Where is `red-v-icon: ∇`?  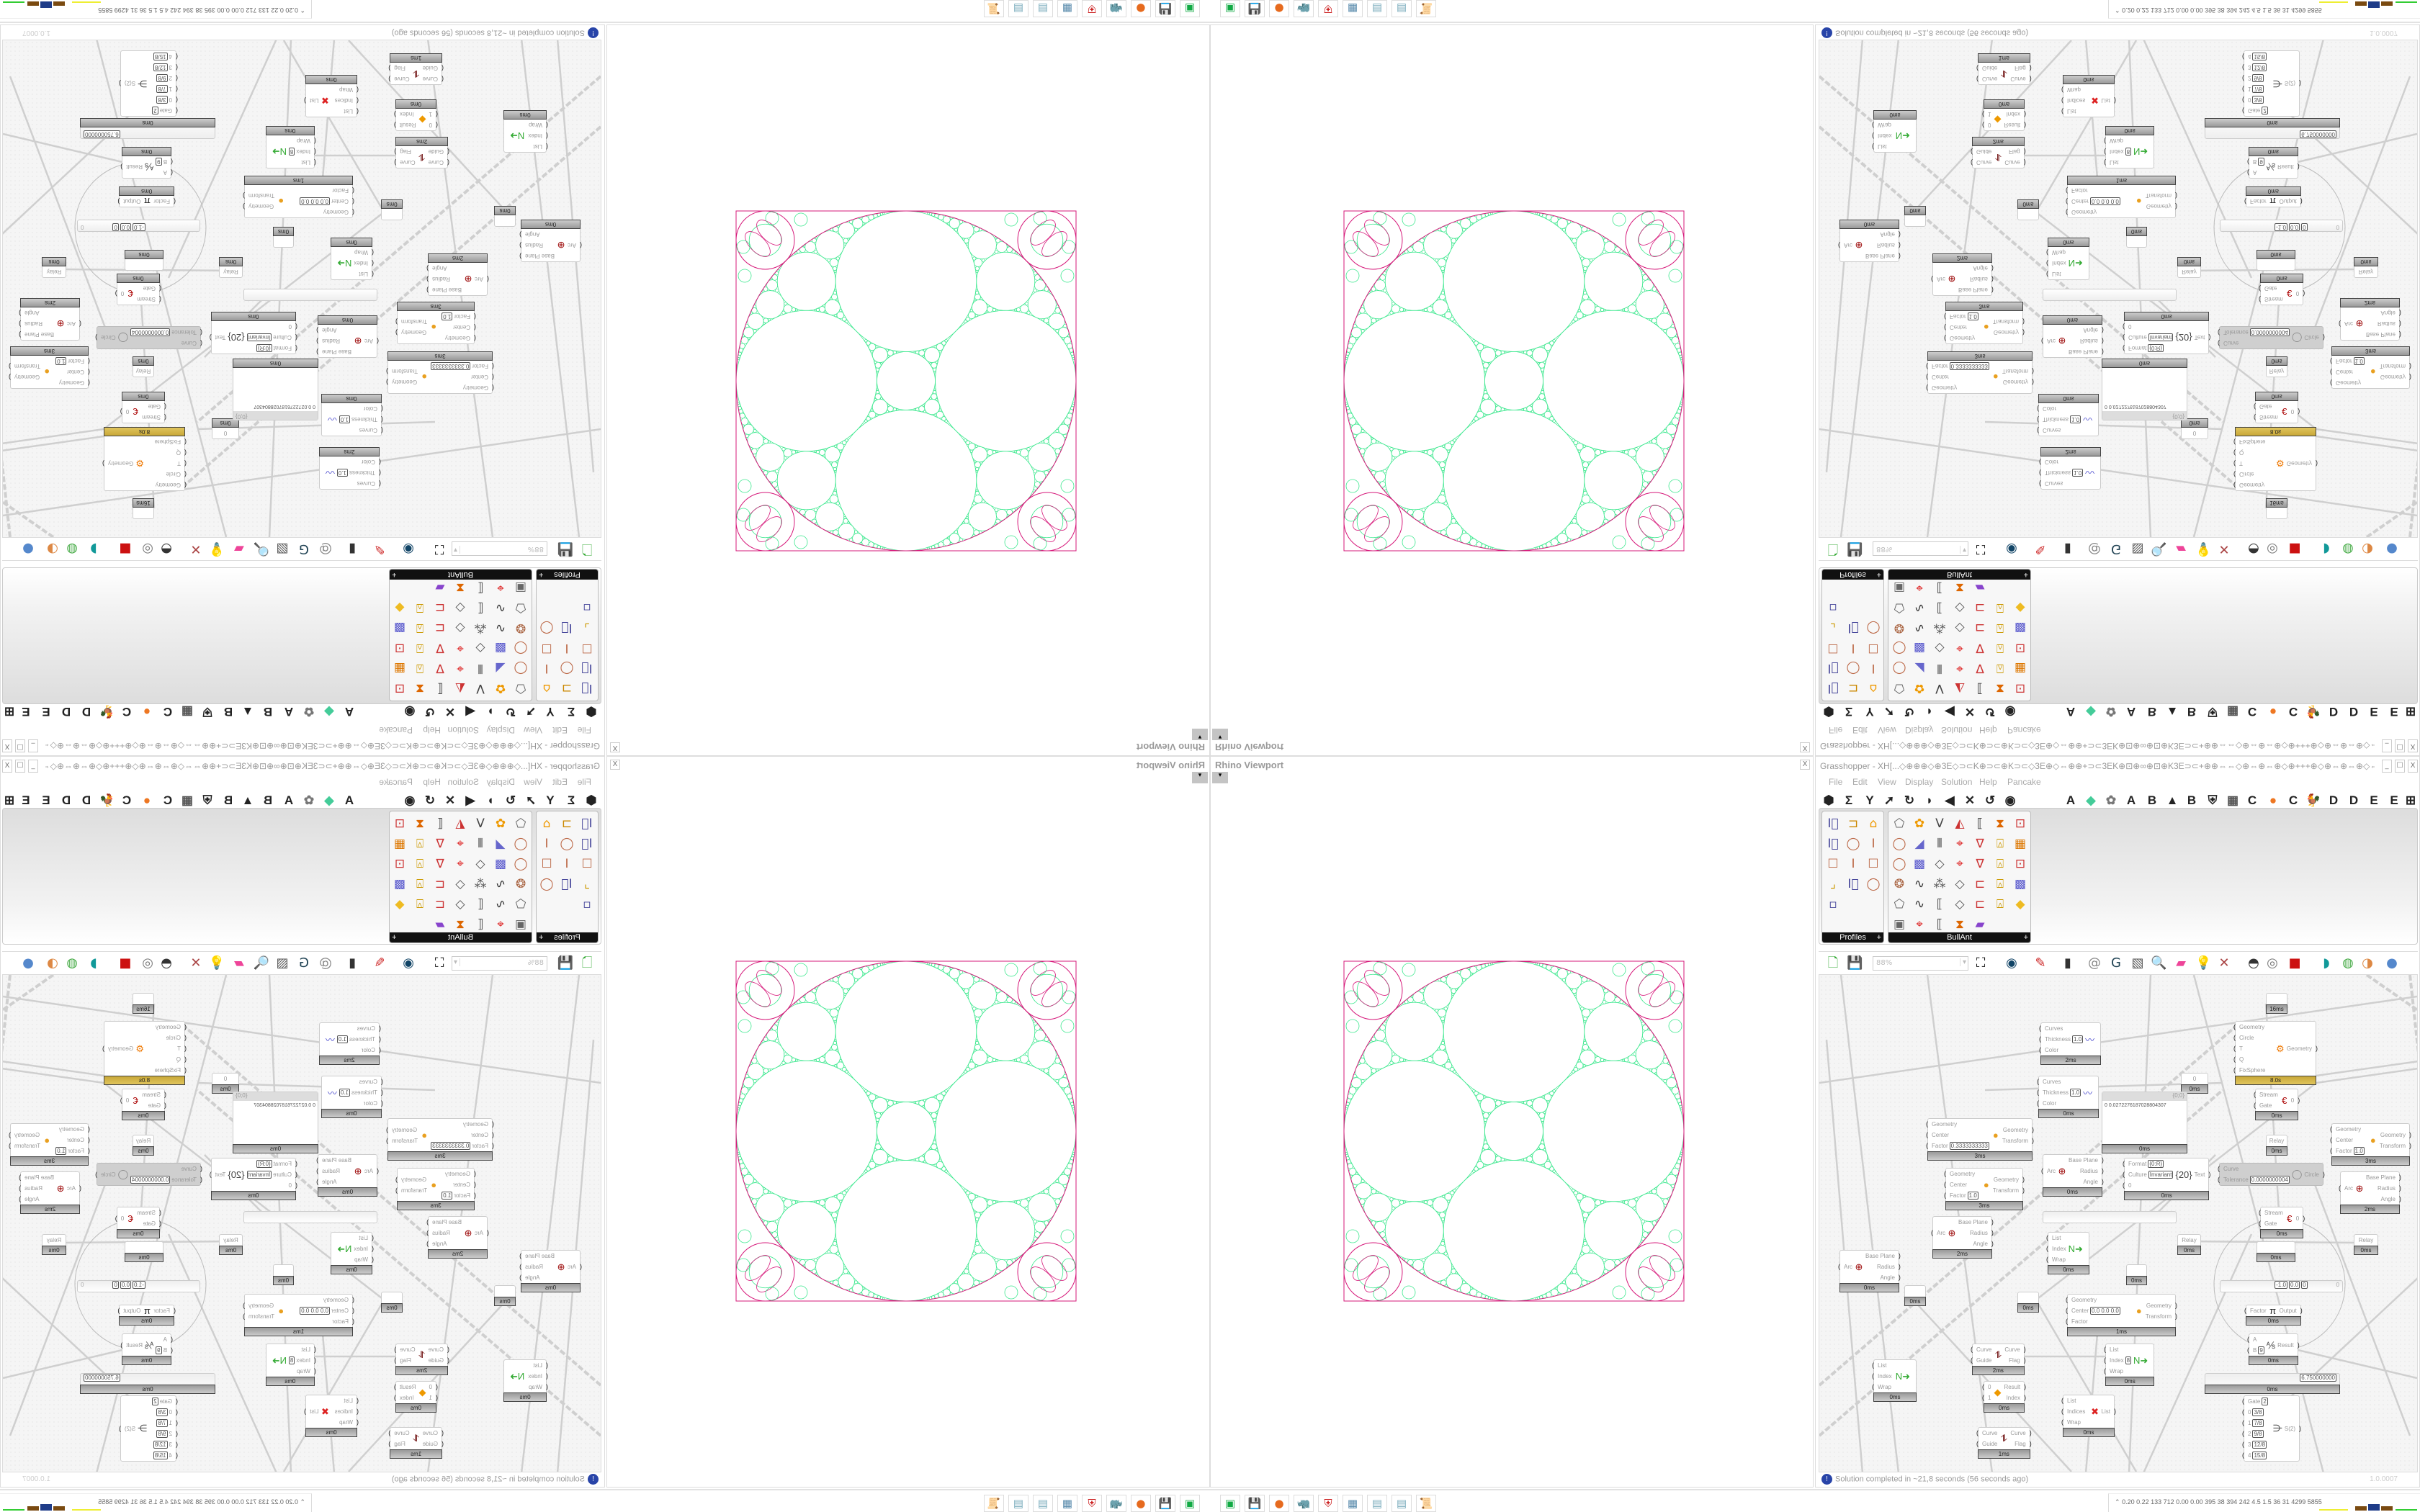 red-v-icon: ∇ is located at coordinates (1980, 864).